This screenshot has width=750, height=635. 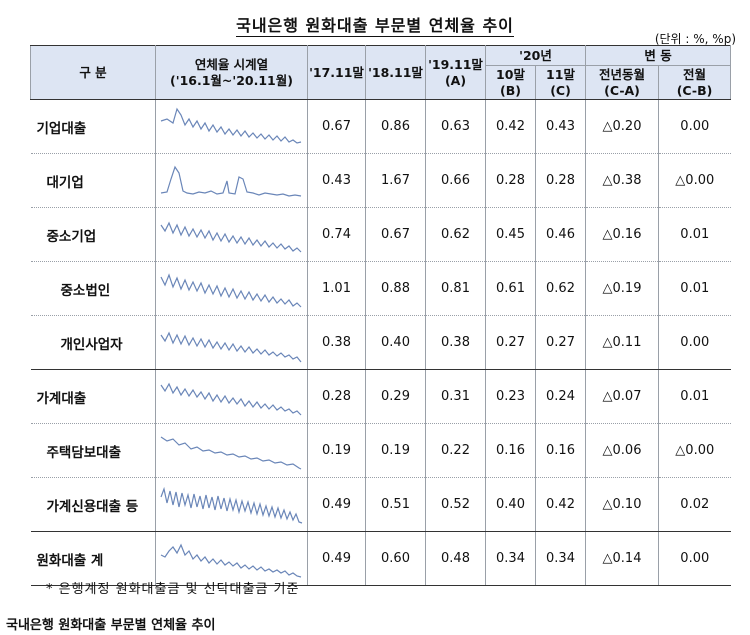 I want to click on cell-nov: 0.16, so click(x=561, y=450).